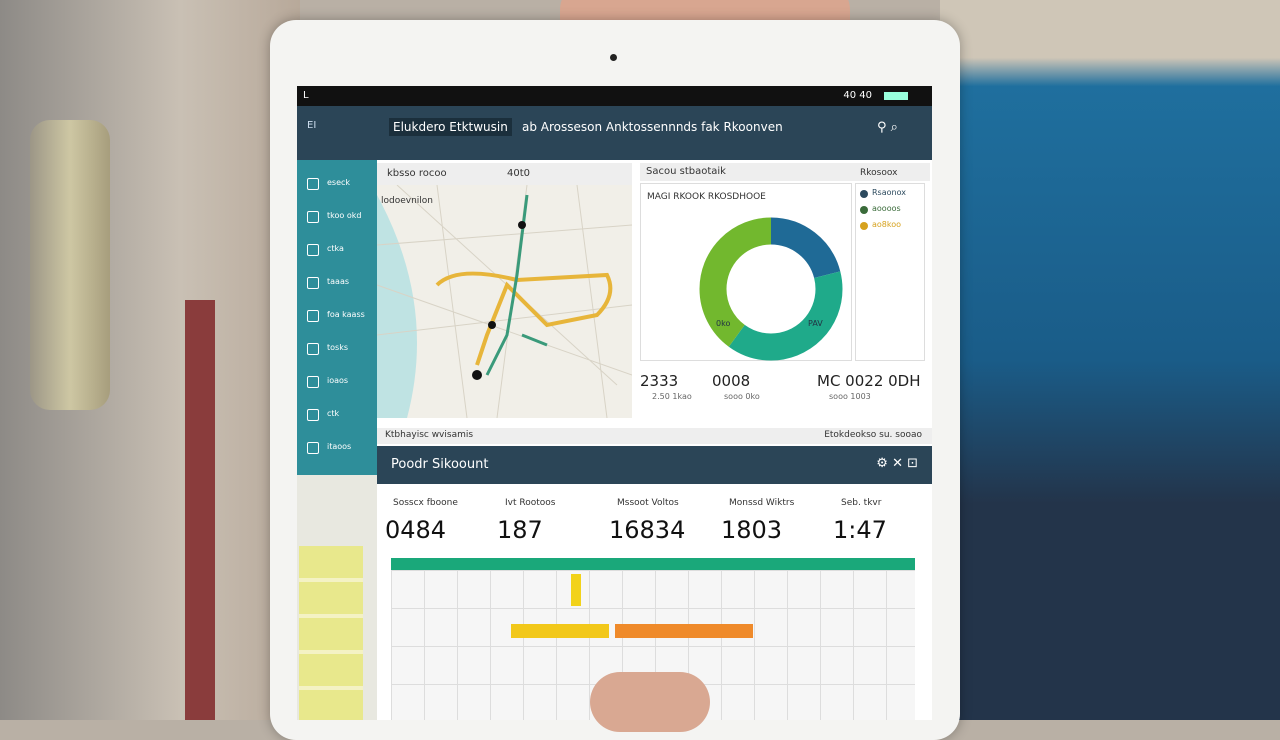 The image size is (1280, 740). I want to click on kpi-value: 16834, so click(647, 530).